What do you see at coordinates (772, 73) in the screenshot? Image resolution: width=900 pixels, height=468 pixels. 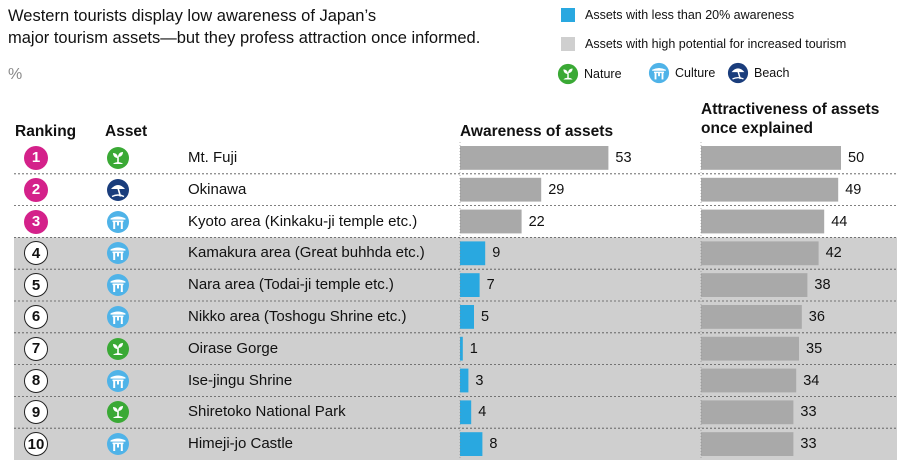 I see `legend-beach-label: Beach` at bounding box center [772, 73].